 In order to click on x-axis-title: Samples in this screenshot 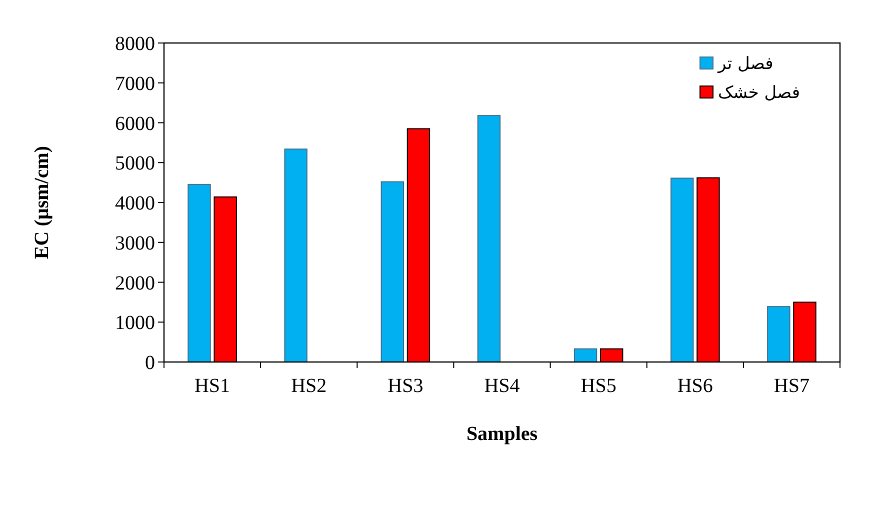, I will do `click(502, 434)`.